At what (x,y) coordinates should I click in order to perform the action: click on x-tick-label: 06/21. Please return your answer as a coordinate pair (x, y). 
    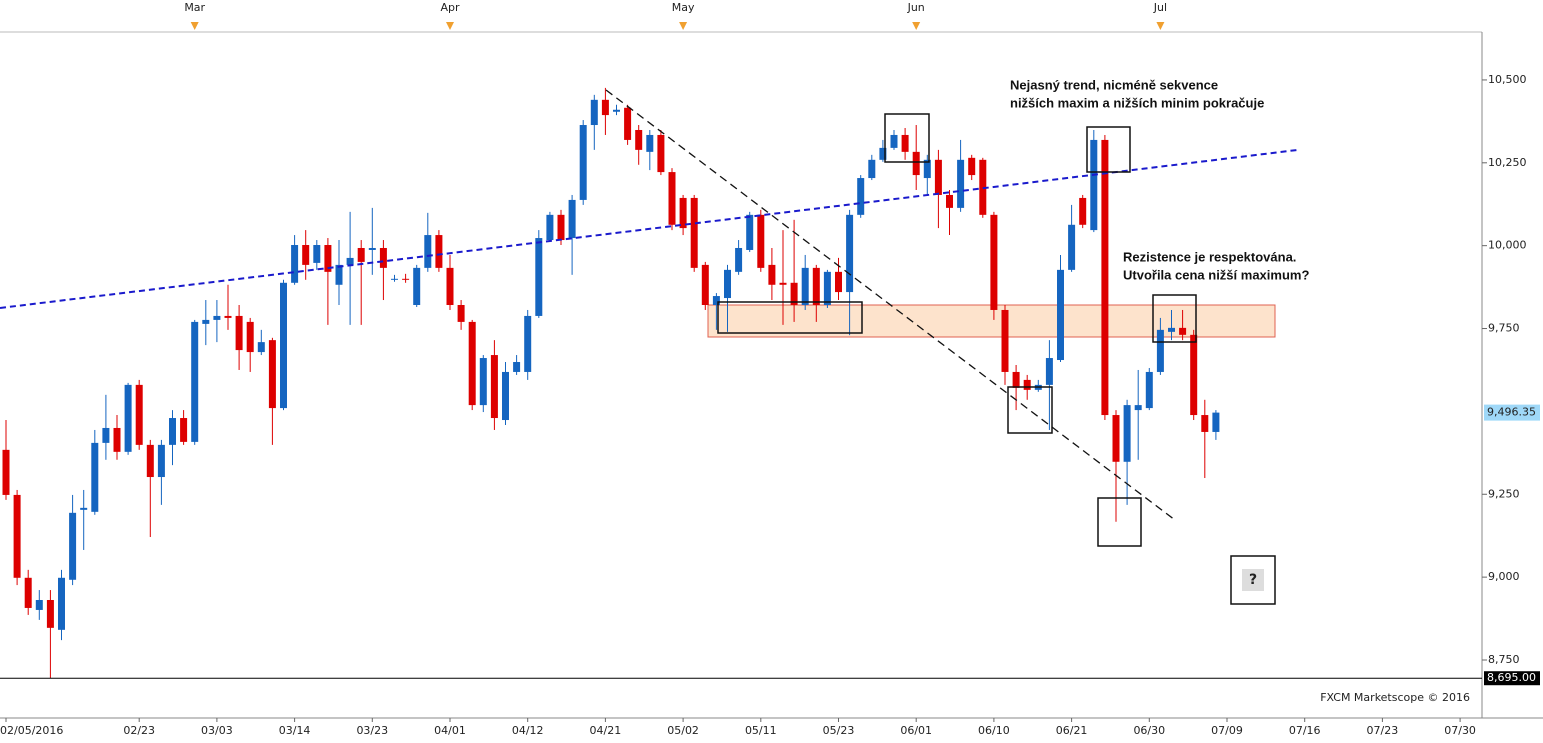
    Looking at the image, I should click on (1072, 730).